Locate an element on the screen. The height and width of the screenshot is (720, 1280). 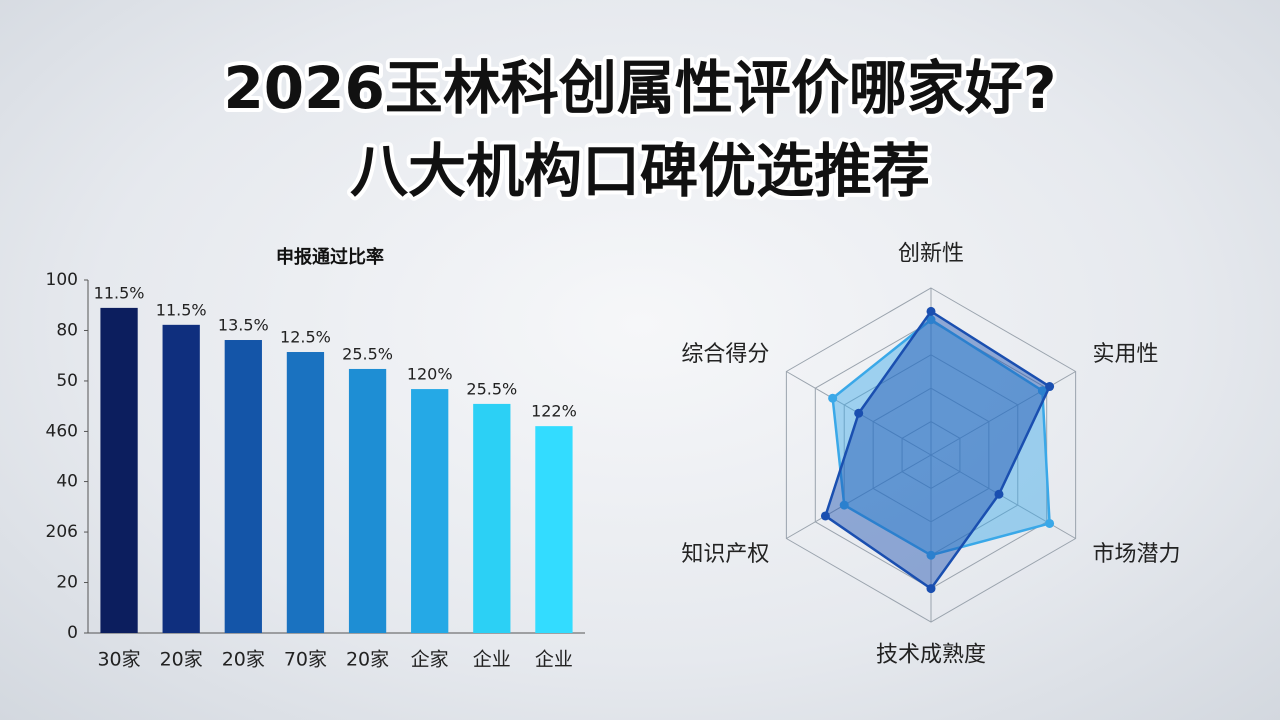
y-tick-label: 50 is located at coordinates (67, 381).